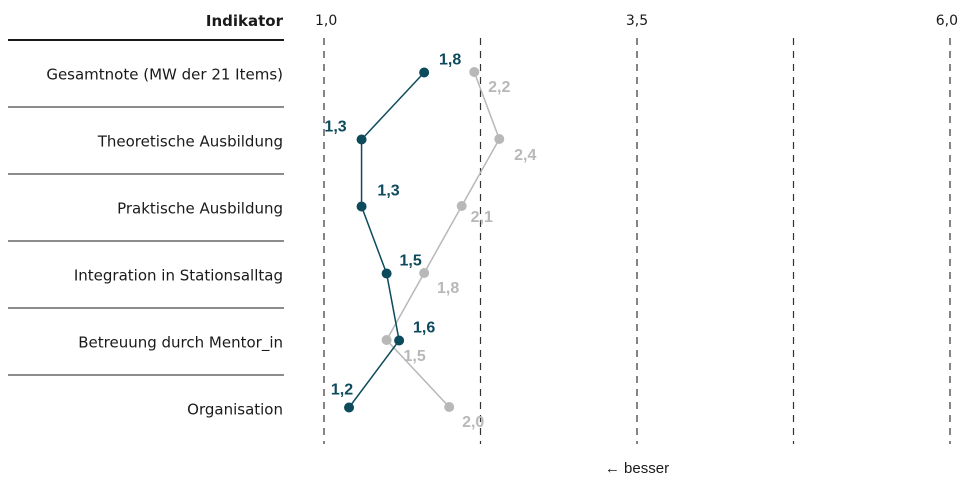 This screenshot has width=961, height=481. I want to click on series-lines, so click(424, 239).